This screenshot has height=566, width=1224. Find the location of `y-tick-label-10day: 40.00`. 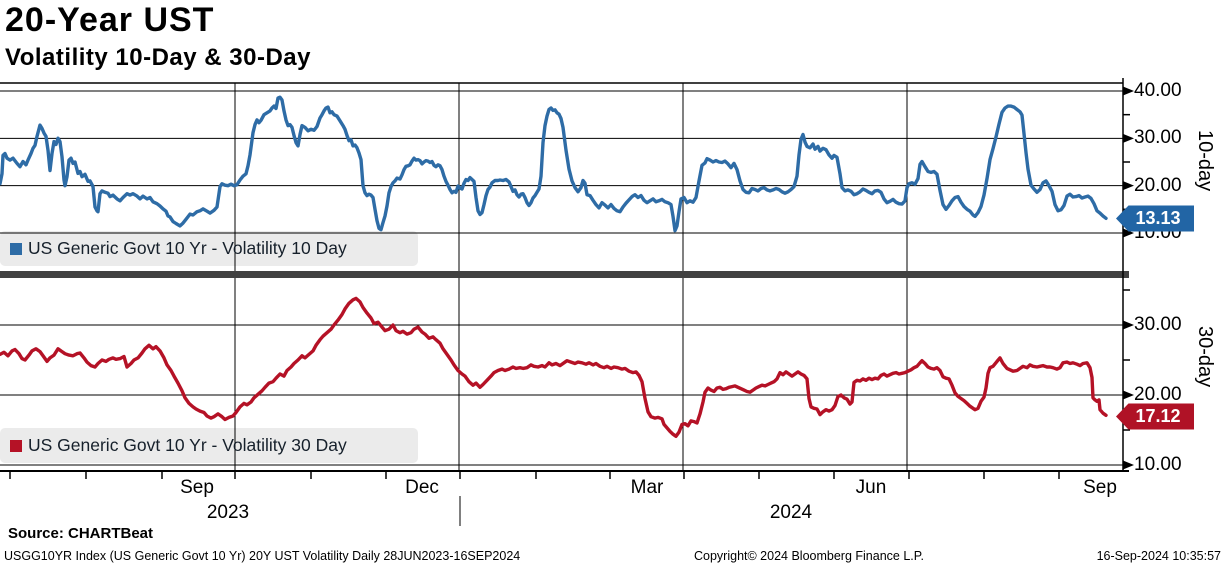

y-tick-label-10day: 40.00 is located at coordinates (1158, 90).